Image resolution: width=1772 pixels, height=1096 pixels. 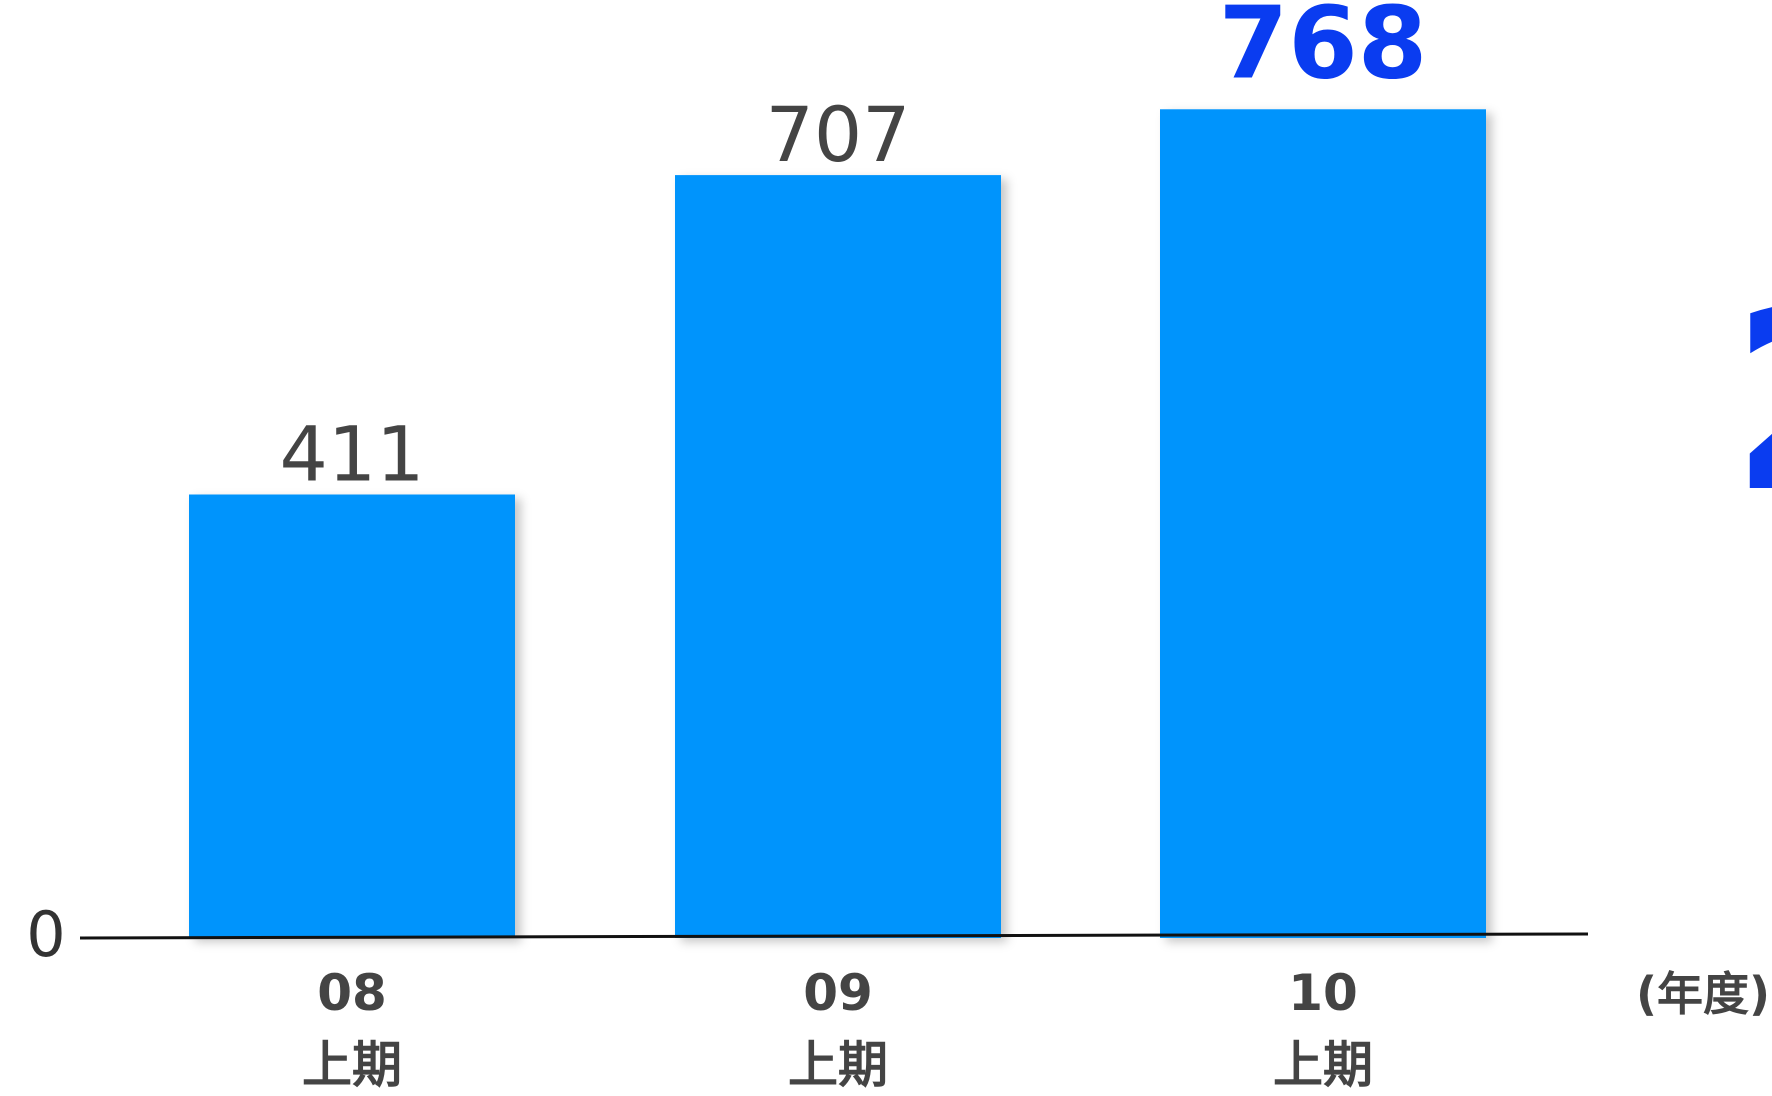 I want to click on x-tick-sublabel-10: 上期, so click(x=1323, y=1065).